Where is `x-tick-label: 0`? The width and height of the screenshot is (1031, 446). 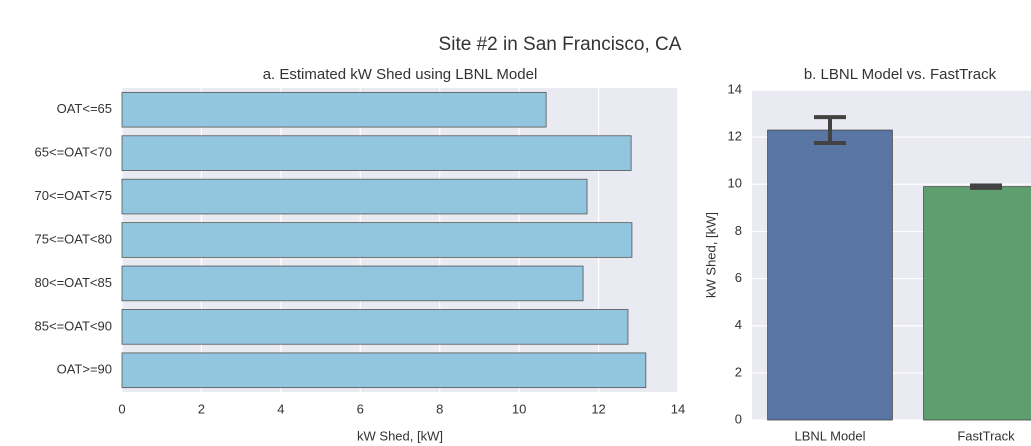 x-tick-label: 0 is located at coordinates (121, 408).